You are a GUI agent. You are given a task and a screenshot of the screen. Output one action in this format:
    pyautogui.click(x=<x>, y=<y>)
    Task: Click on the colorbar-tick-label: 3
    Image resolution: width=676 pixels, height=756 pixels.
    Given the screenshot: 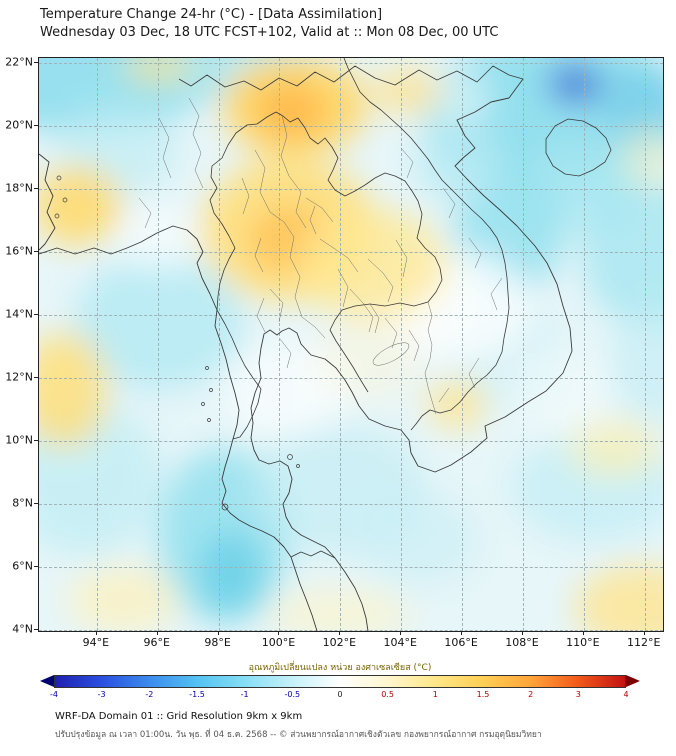 What is the action you would take?
    pyautogui.click(x=578, y=694)
    